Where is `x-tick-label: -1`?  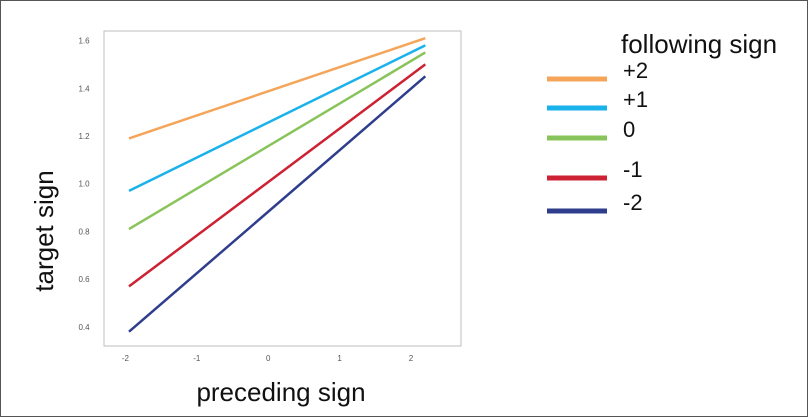
x-tick-label: -1 is located at coordinates (197, 358).